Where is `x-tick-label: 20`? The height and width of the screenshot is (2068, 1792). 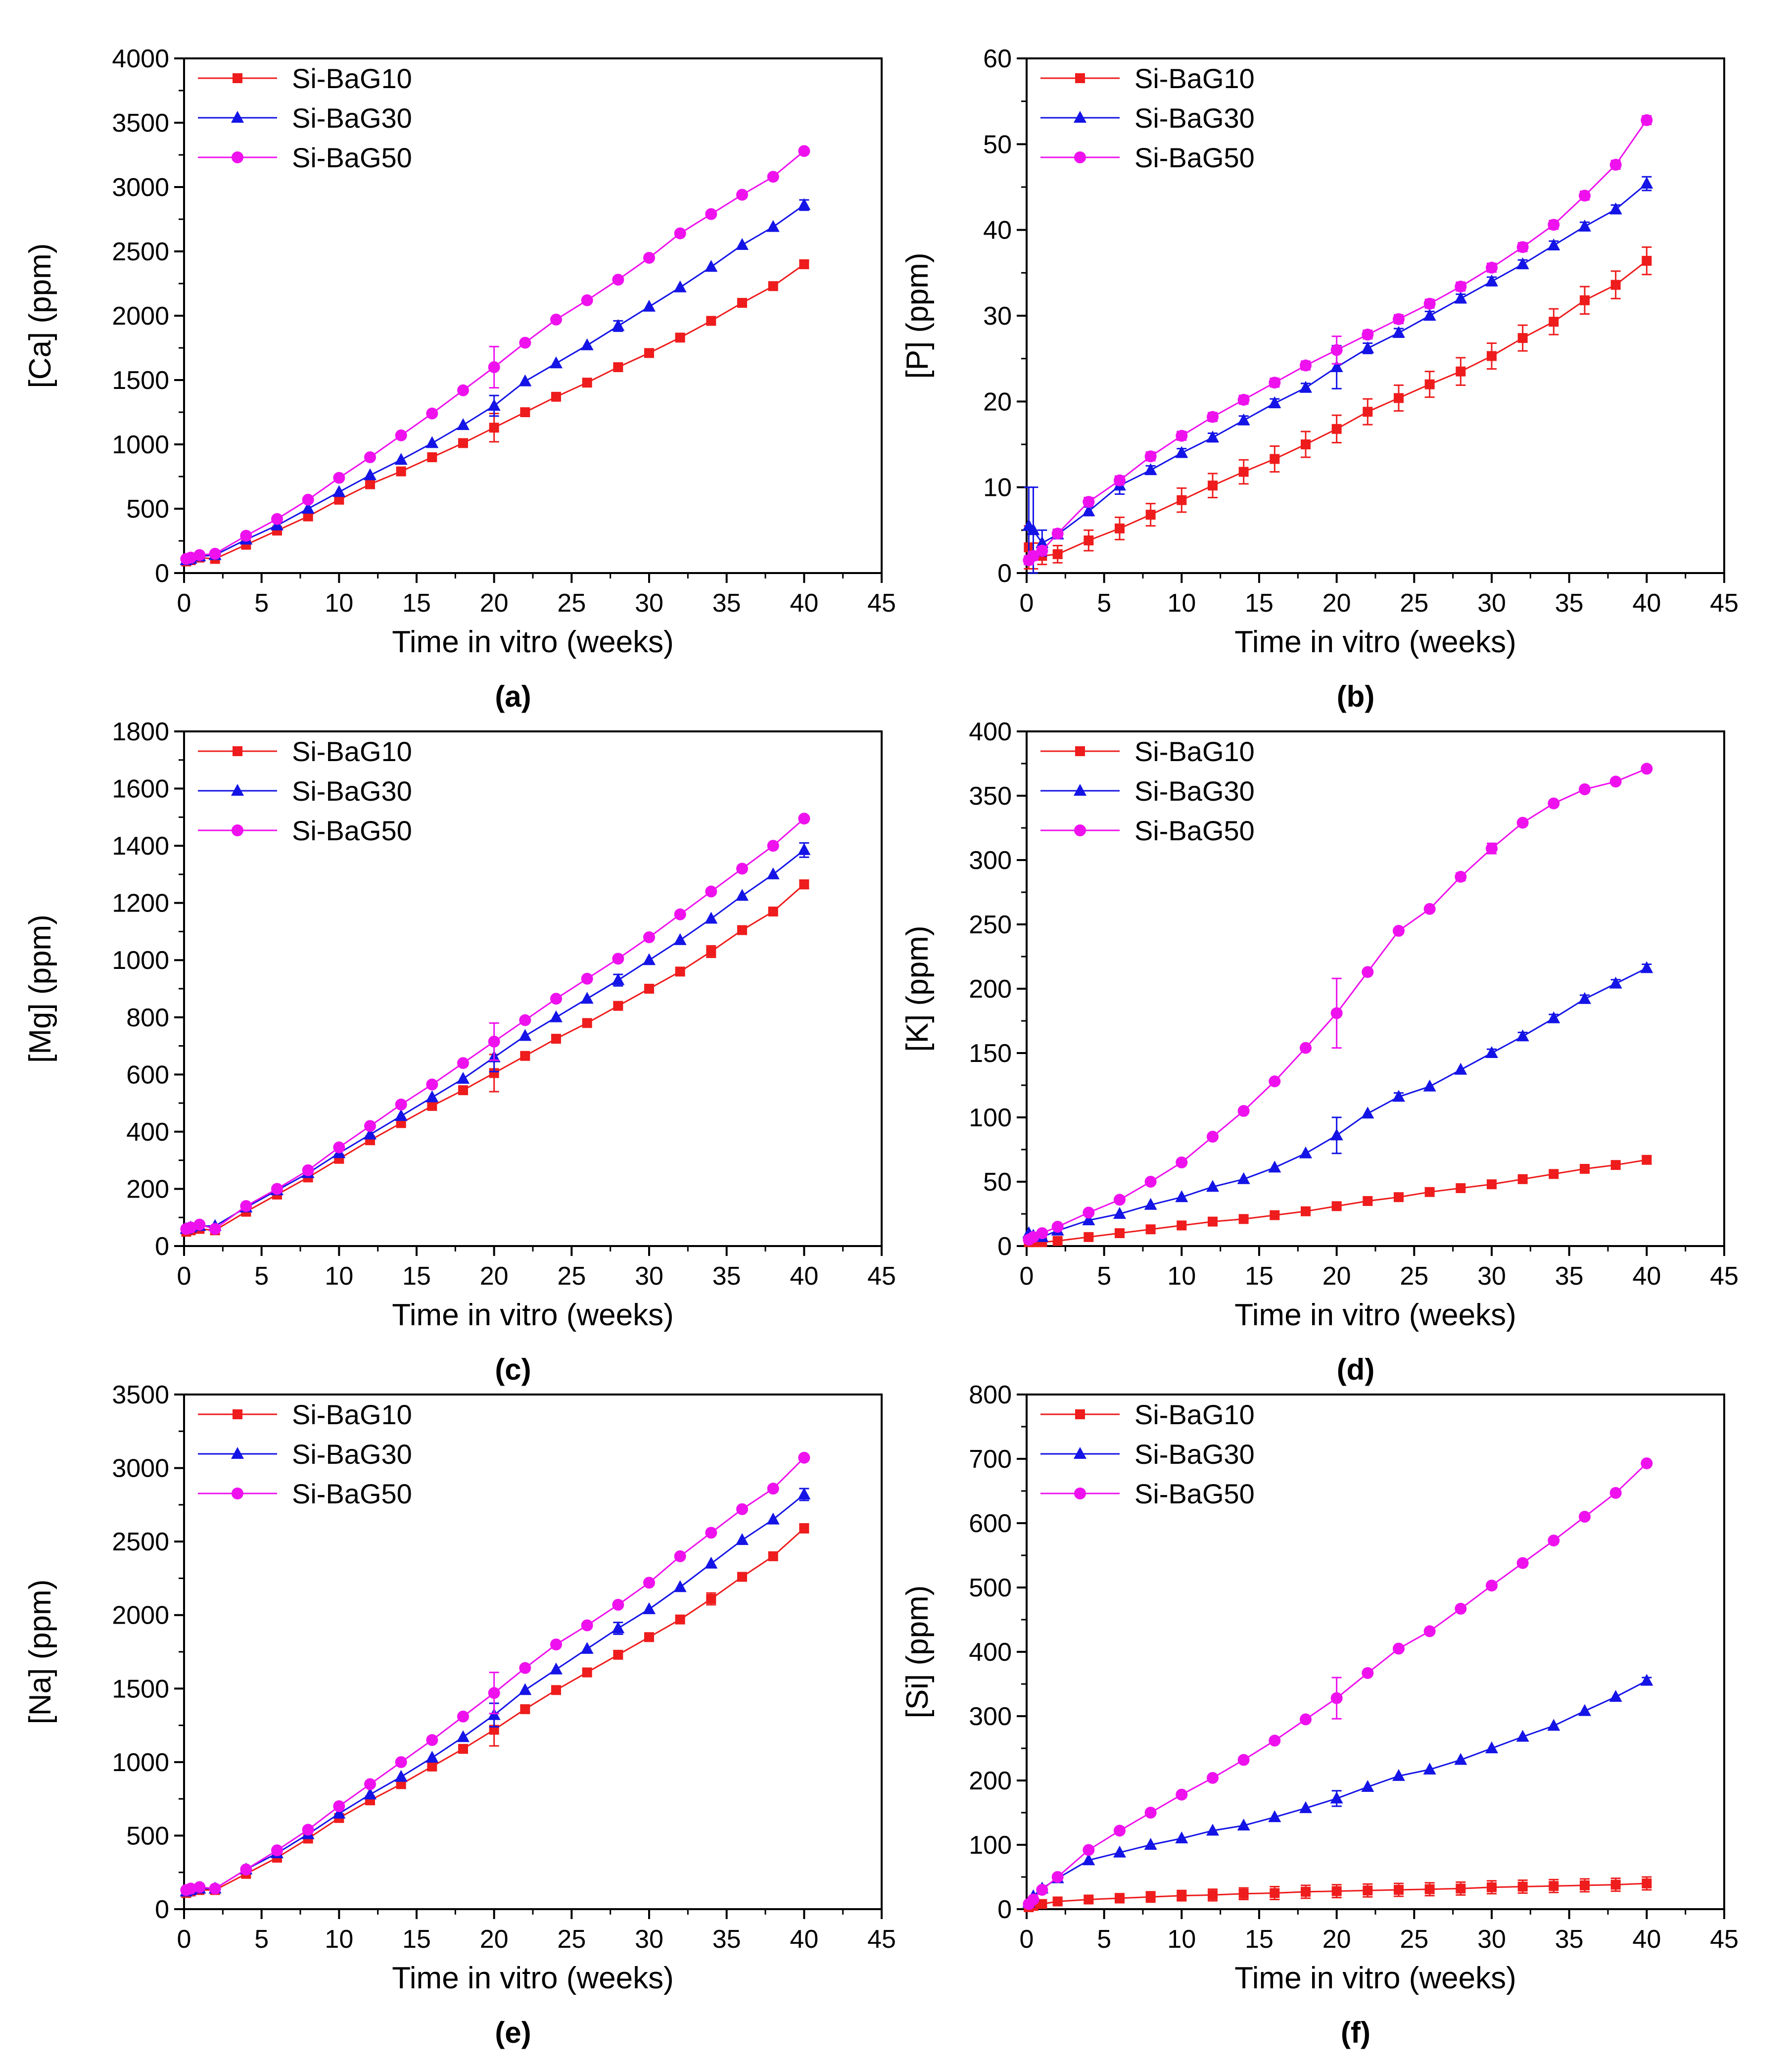 x-tick-label: 20 is located at coordinates (495, 1939).